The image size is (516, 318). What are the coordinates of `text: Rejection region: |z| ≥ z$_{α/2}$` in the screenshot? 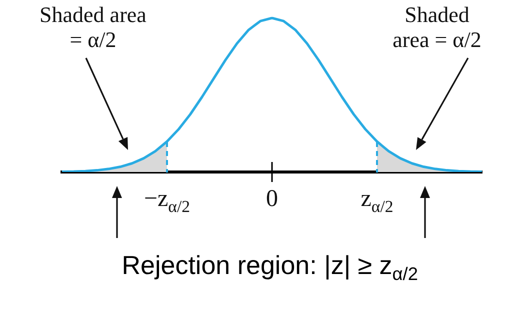 It's located at (270, 268).